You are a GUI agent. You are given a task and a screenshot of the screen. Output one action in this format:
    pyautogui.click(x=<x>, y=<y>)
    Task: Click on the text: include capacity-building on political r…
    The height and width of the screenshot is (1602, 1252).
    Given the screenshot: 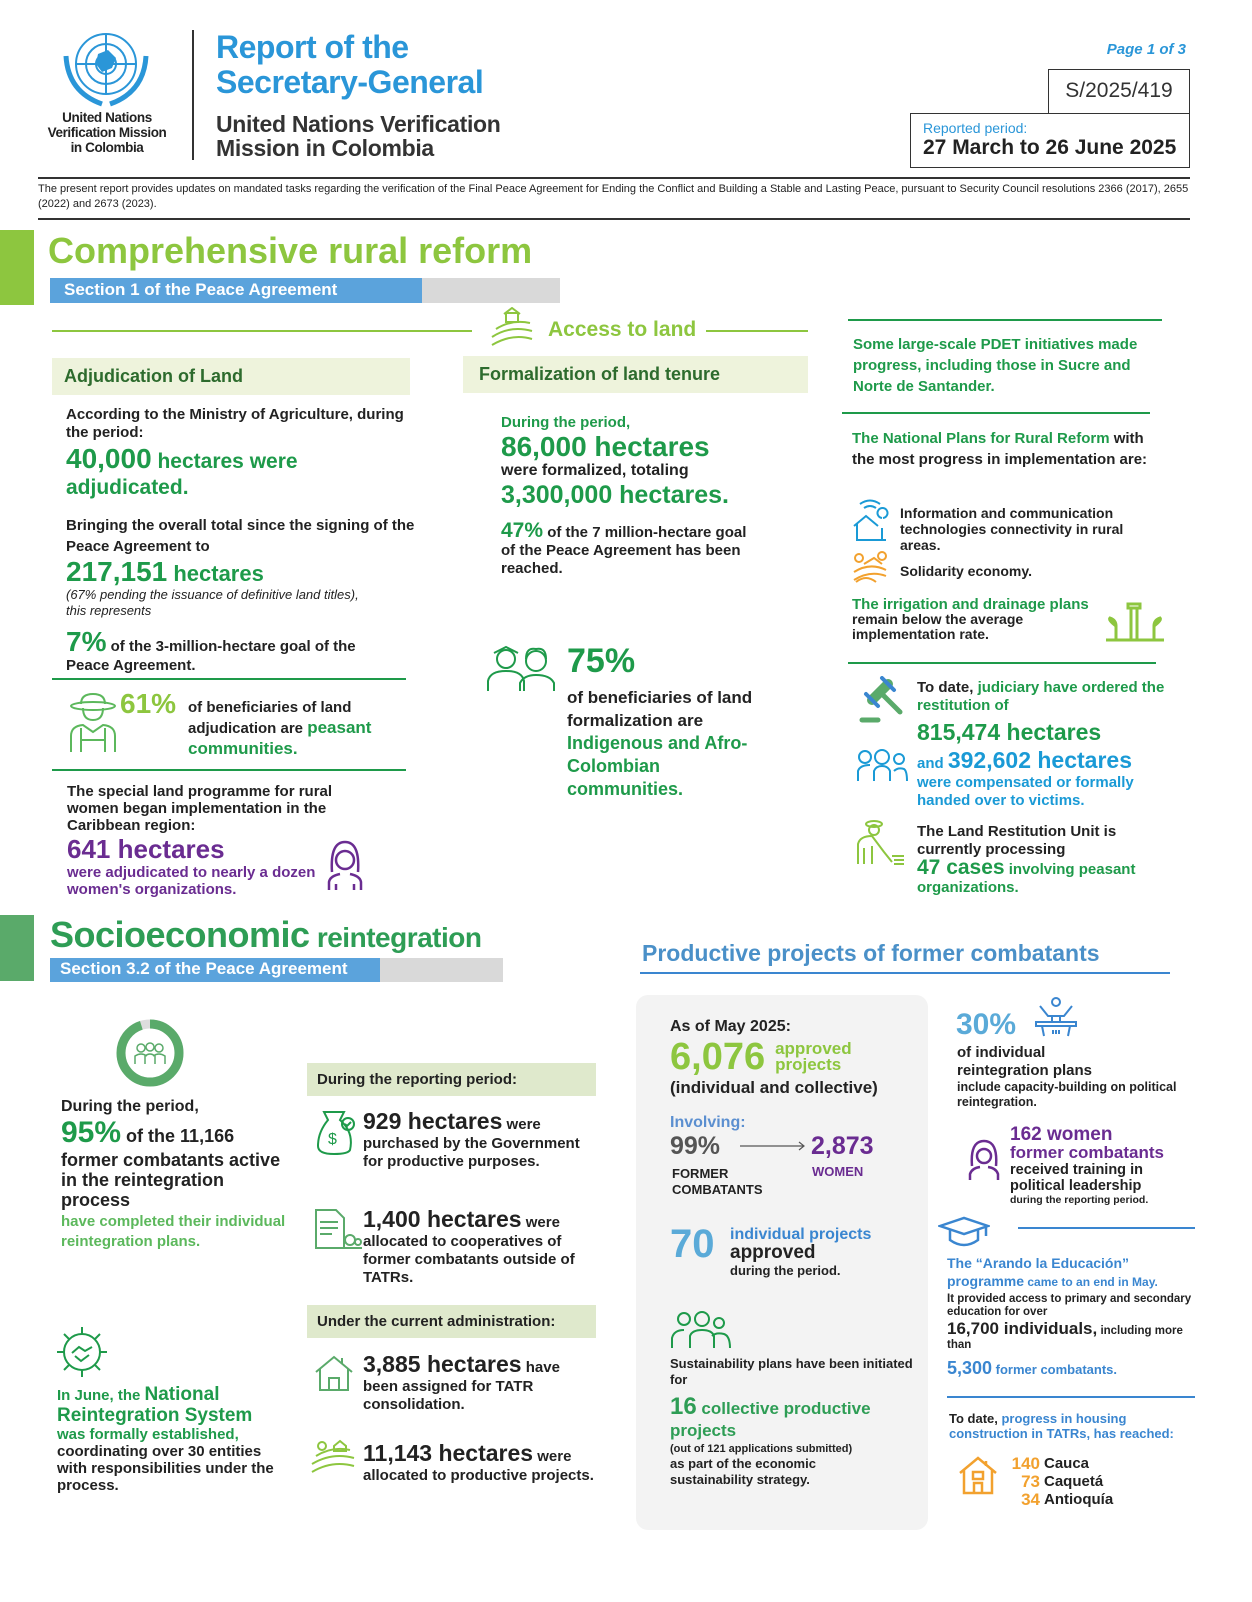 What is the action you would take?
    pyautogui.click(x=1067, y=1094)
    